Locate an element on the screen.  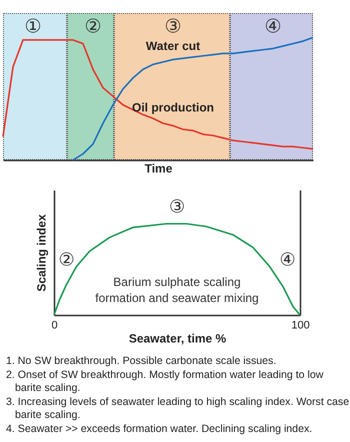
text: 4. Seawater >> exceeds formation water. Declining scaling index. is located at coordinates (160, 429).